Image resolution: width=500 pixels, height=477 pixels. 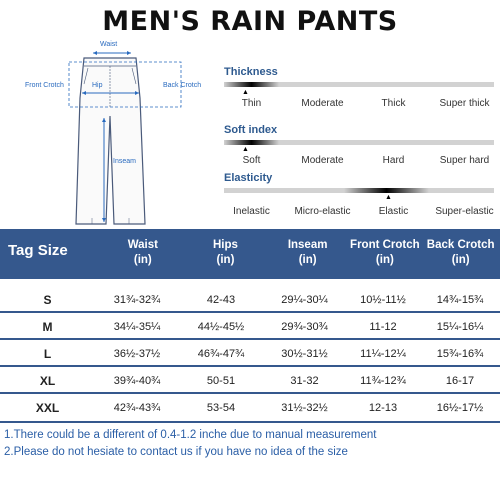 What do you see at coordinates (182, 85) in the screenshot?
I see `back-crotch-label: Back Crotch` at bounding box center [182, 85].